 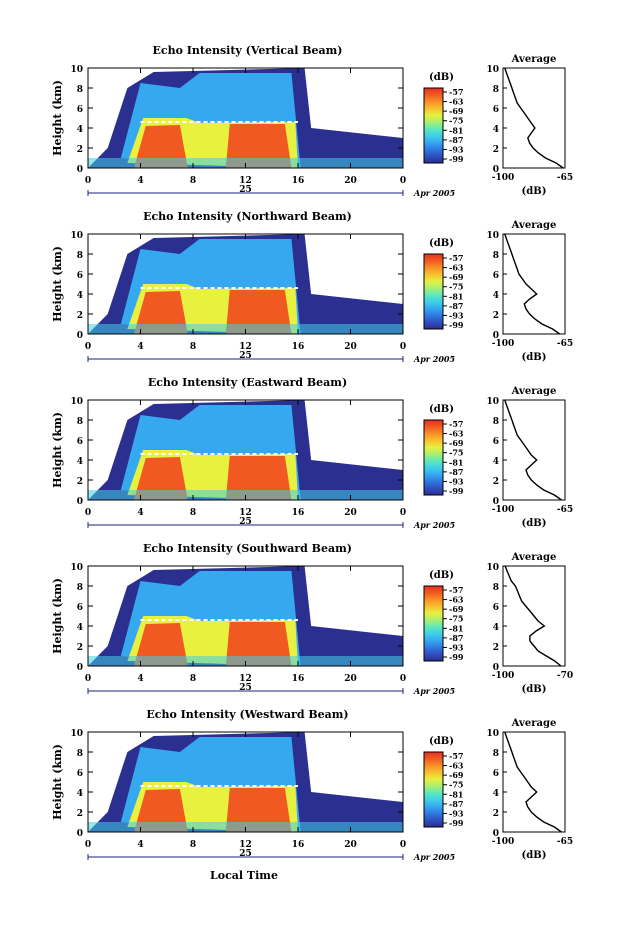 What do you see at coordinates (456, 424) in the screenshot?
I see `colorbar-tick-label: -57` at bounding box center [456, 424].